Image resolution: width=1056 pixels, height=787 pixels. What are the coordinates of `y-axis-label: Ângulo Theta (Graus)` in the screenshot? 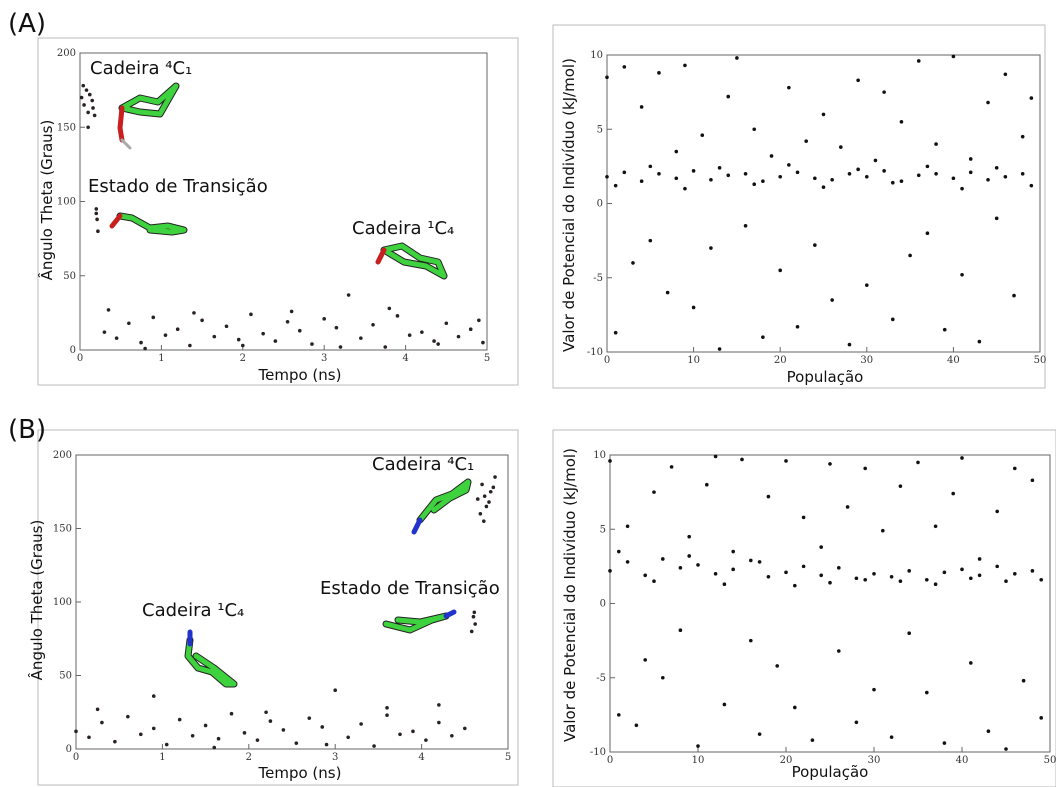 It's located at (36, 600).